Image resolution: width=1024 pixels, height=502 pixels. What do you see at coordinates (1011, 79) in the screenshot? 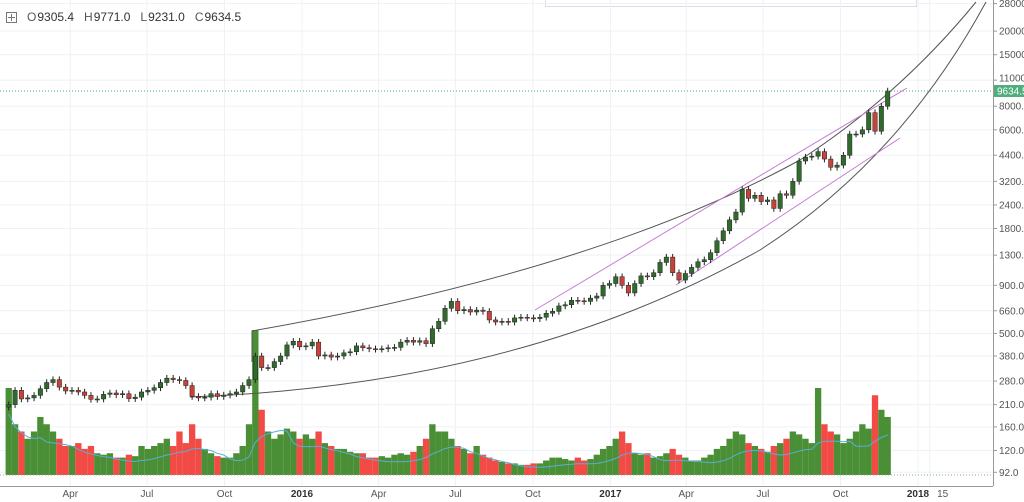
I see `y-tick-label: 11000` at bounding box center [1011, 79].